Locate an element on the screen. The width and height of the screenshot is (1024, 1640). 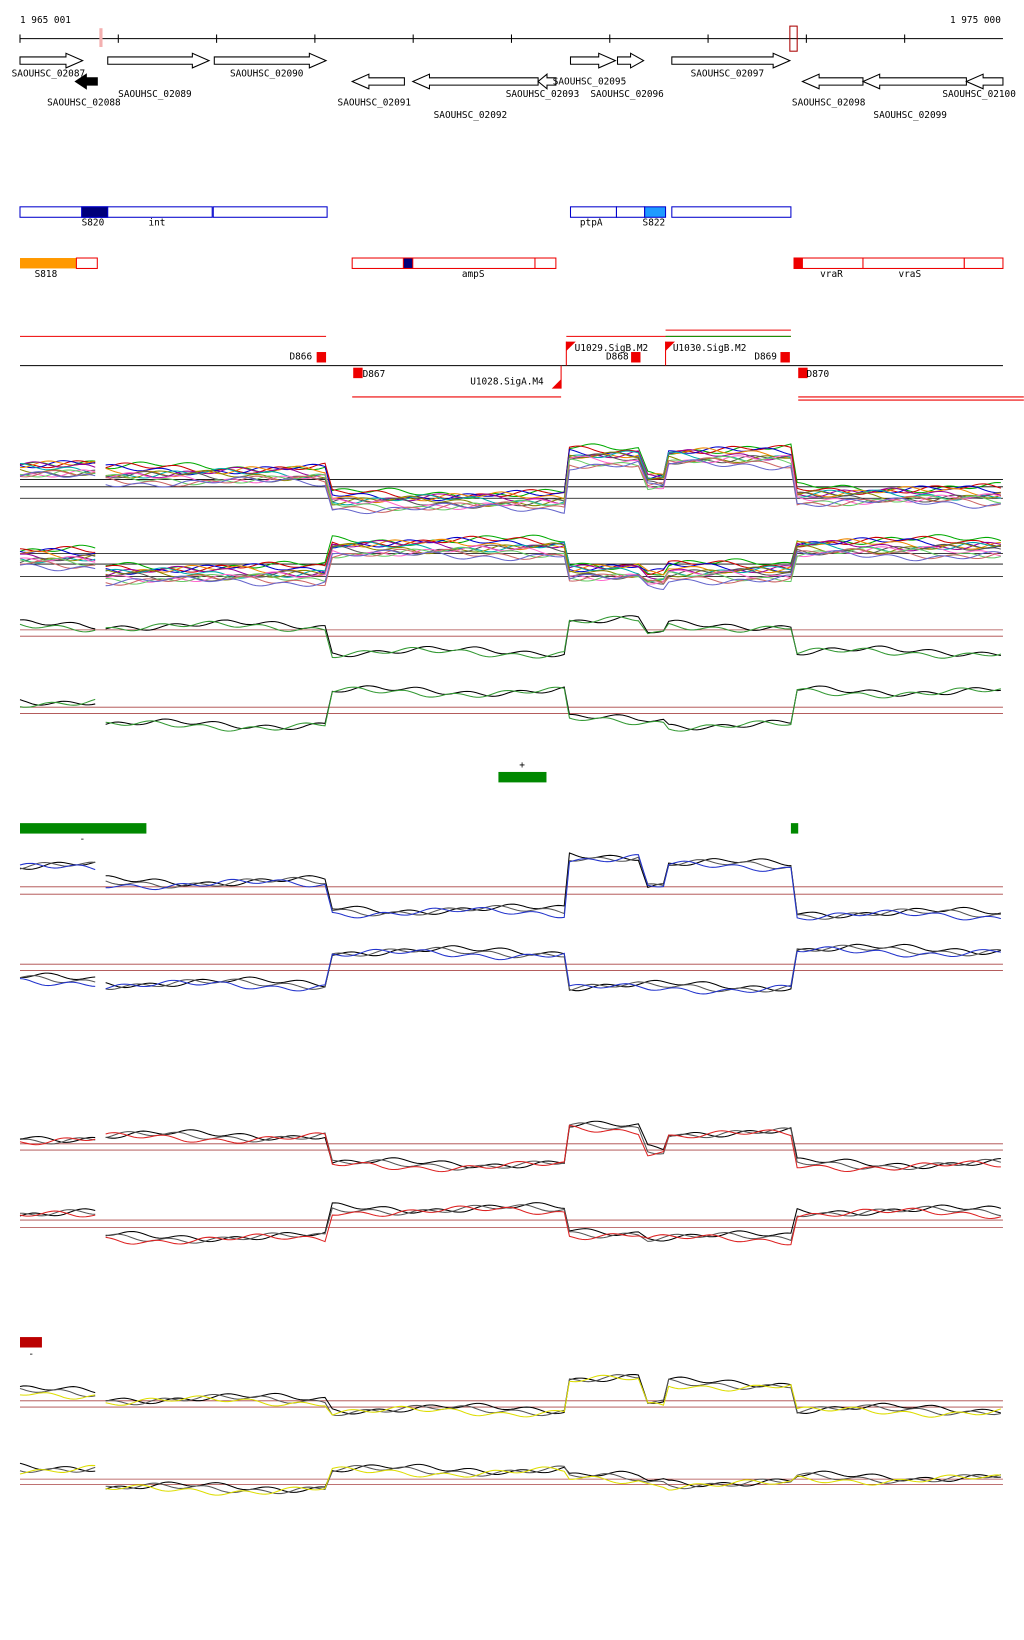
gene-label: SAOUHSC_02090 is located at coordinates (267, 73).